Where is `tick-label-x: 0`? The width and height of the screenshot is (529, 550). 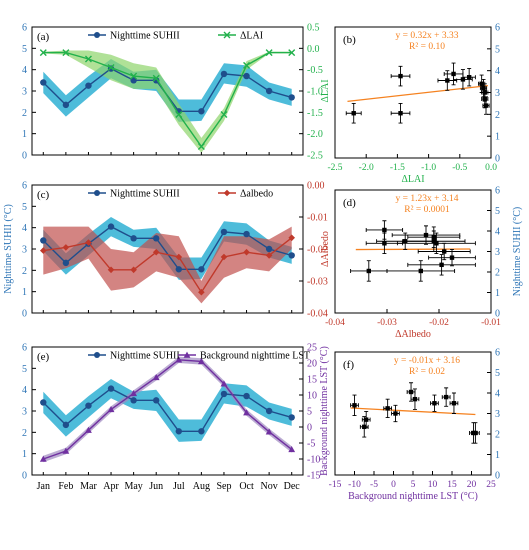
tick-label-x: 0 is located at coordinates (393, 485).